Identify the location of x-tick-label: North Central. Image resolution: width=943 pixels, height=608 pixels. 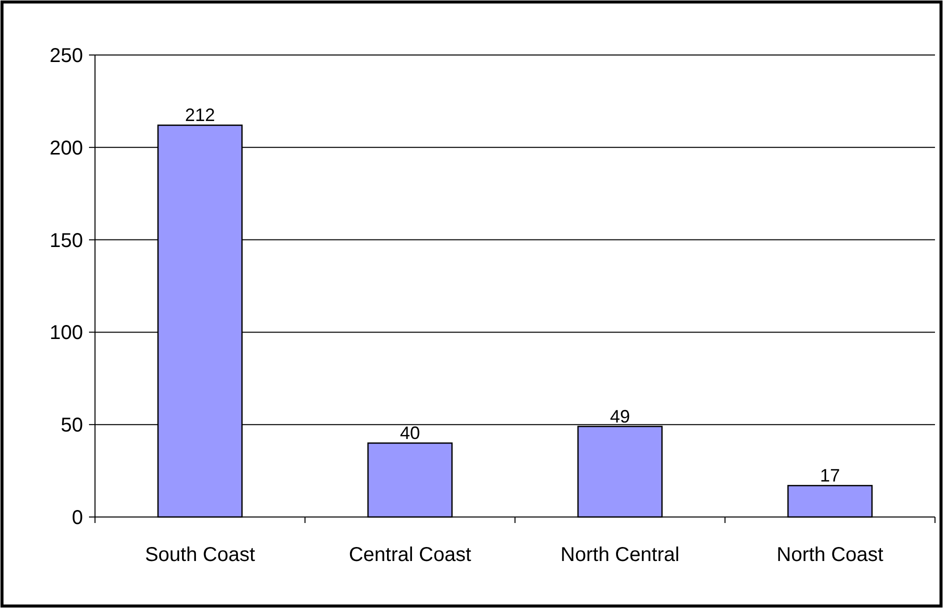
(620, 555).